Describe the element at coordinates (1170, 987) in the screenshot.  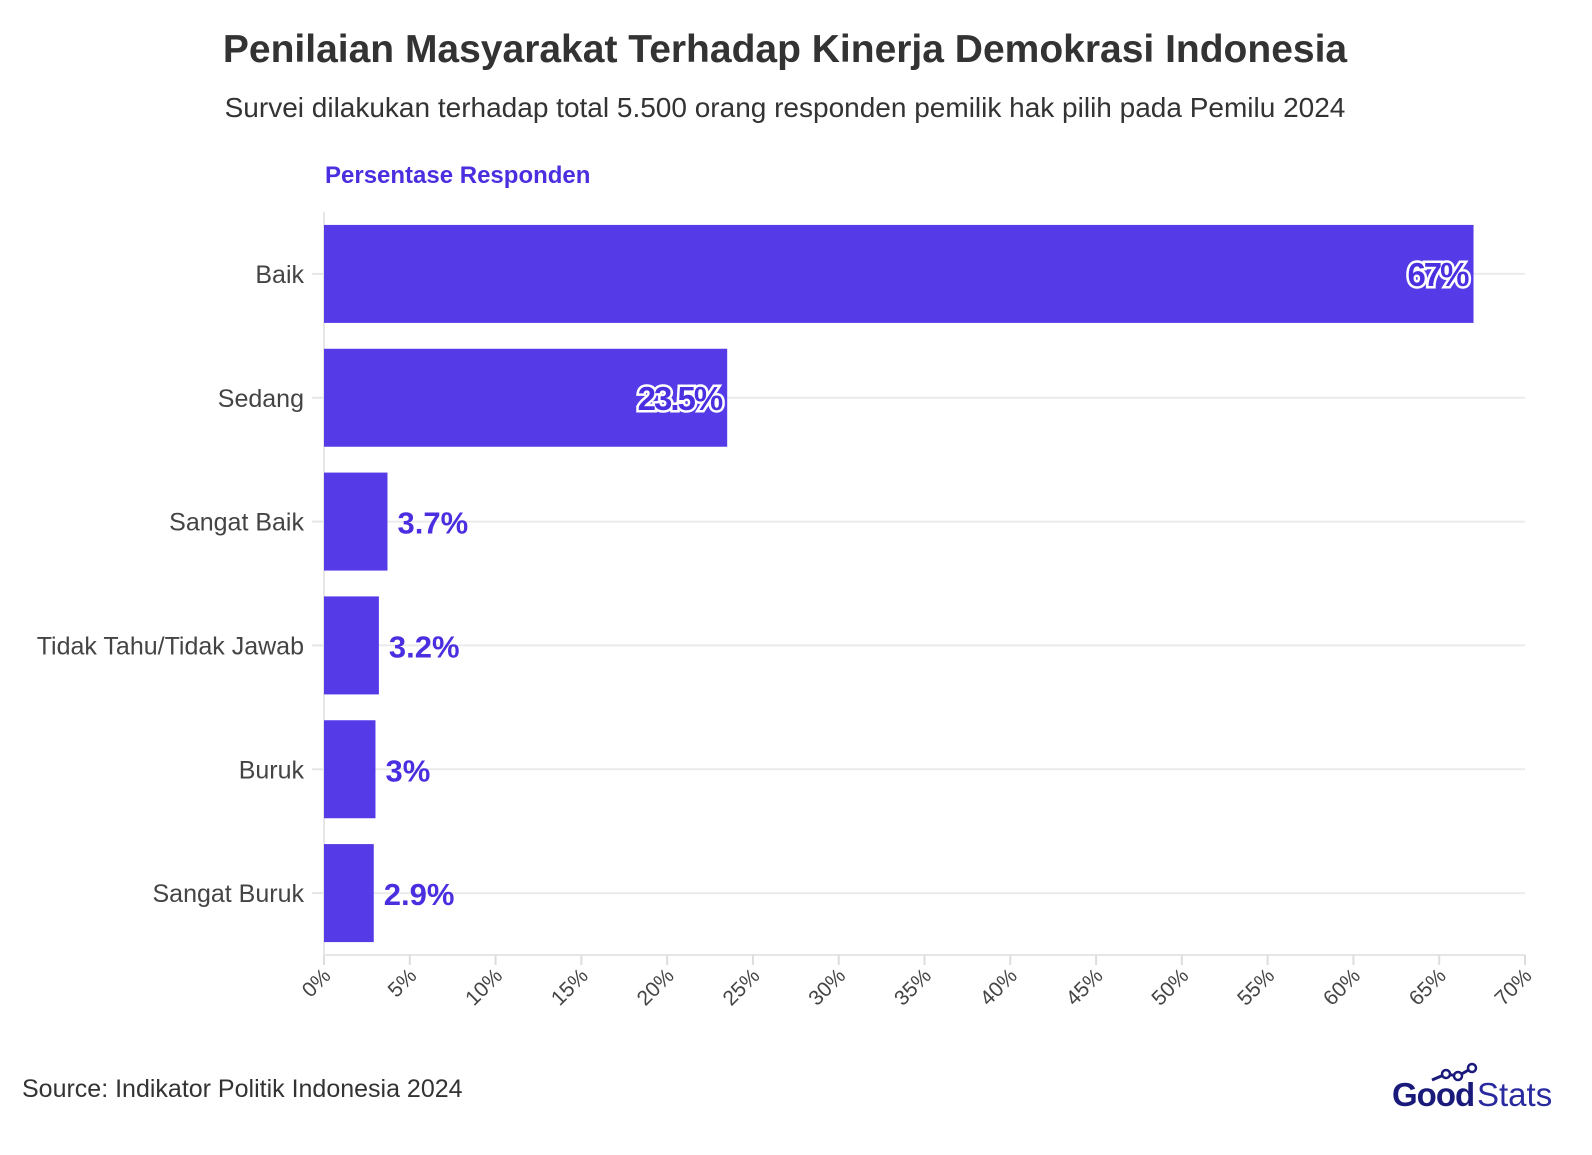
I see `x-tick-label: 50%` at that location.